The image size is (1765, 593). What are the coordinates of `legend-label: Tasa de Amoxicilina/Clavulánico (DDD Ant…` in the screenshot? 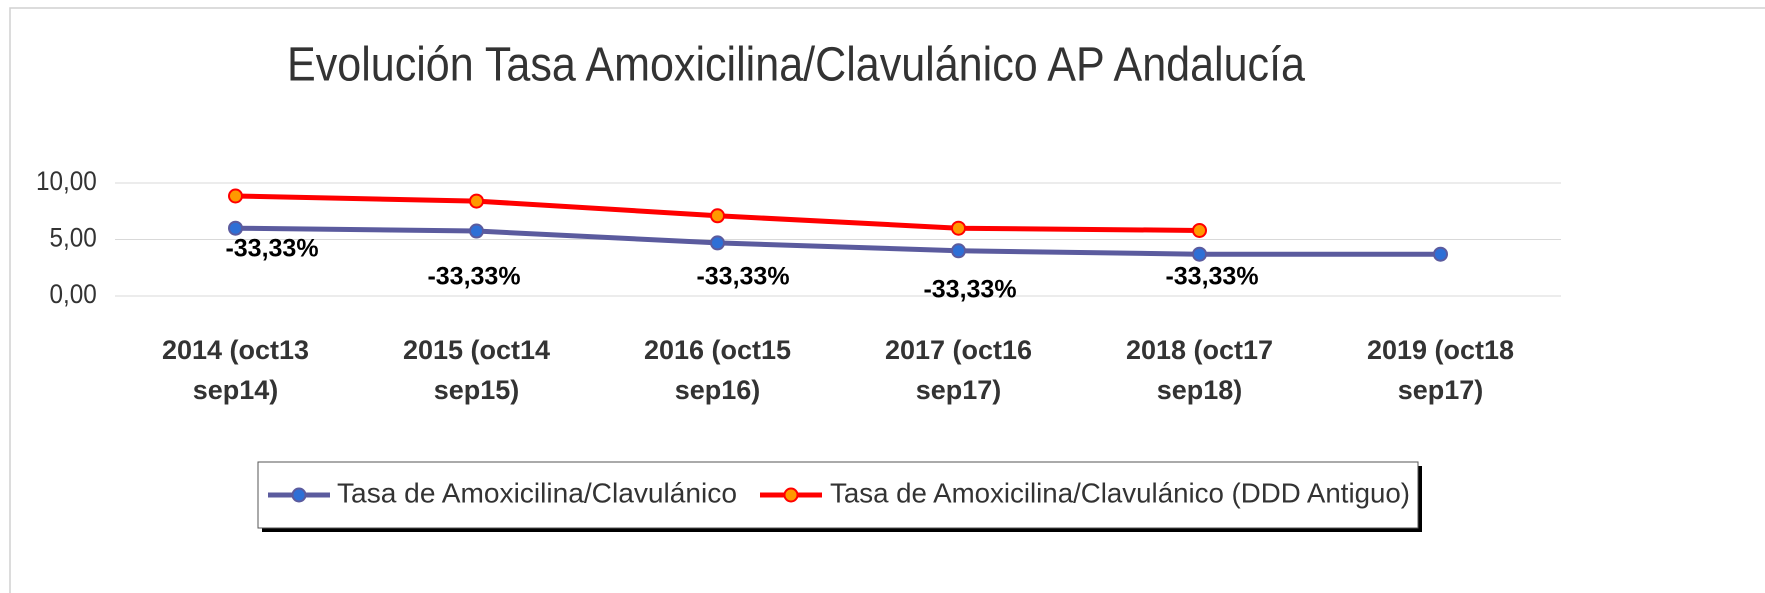 It's located at (1120, 492).